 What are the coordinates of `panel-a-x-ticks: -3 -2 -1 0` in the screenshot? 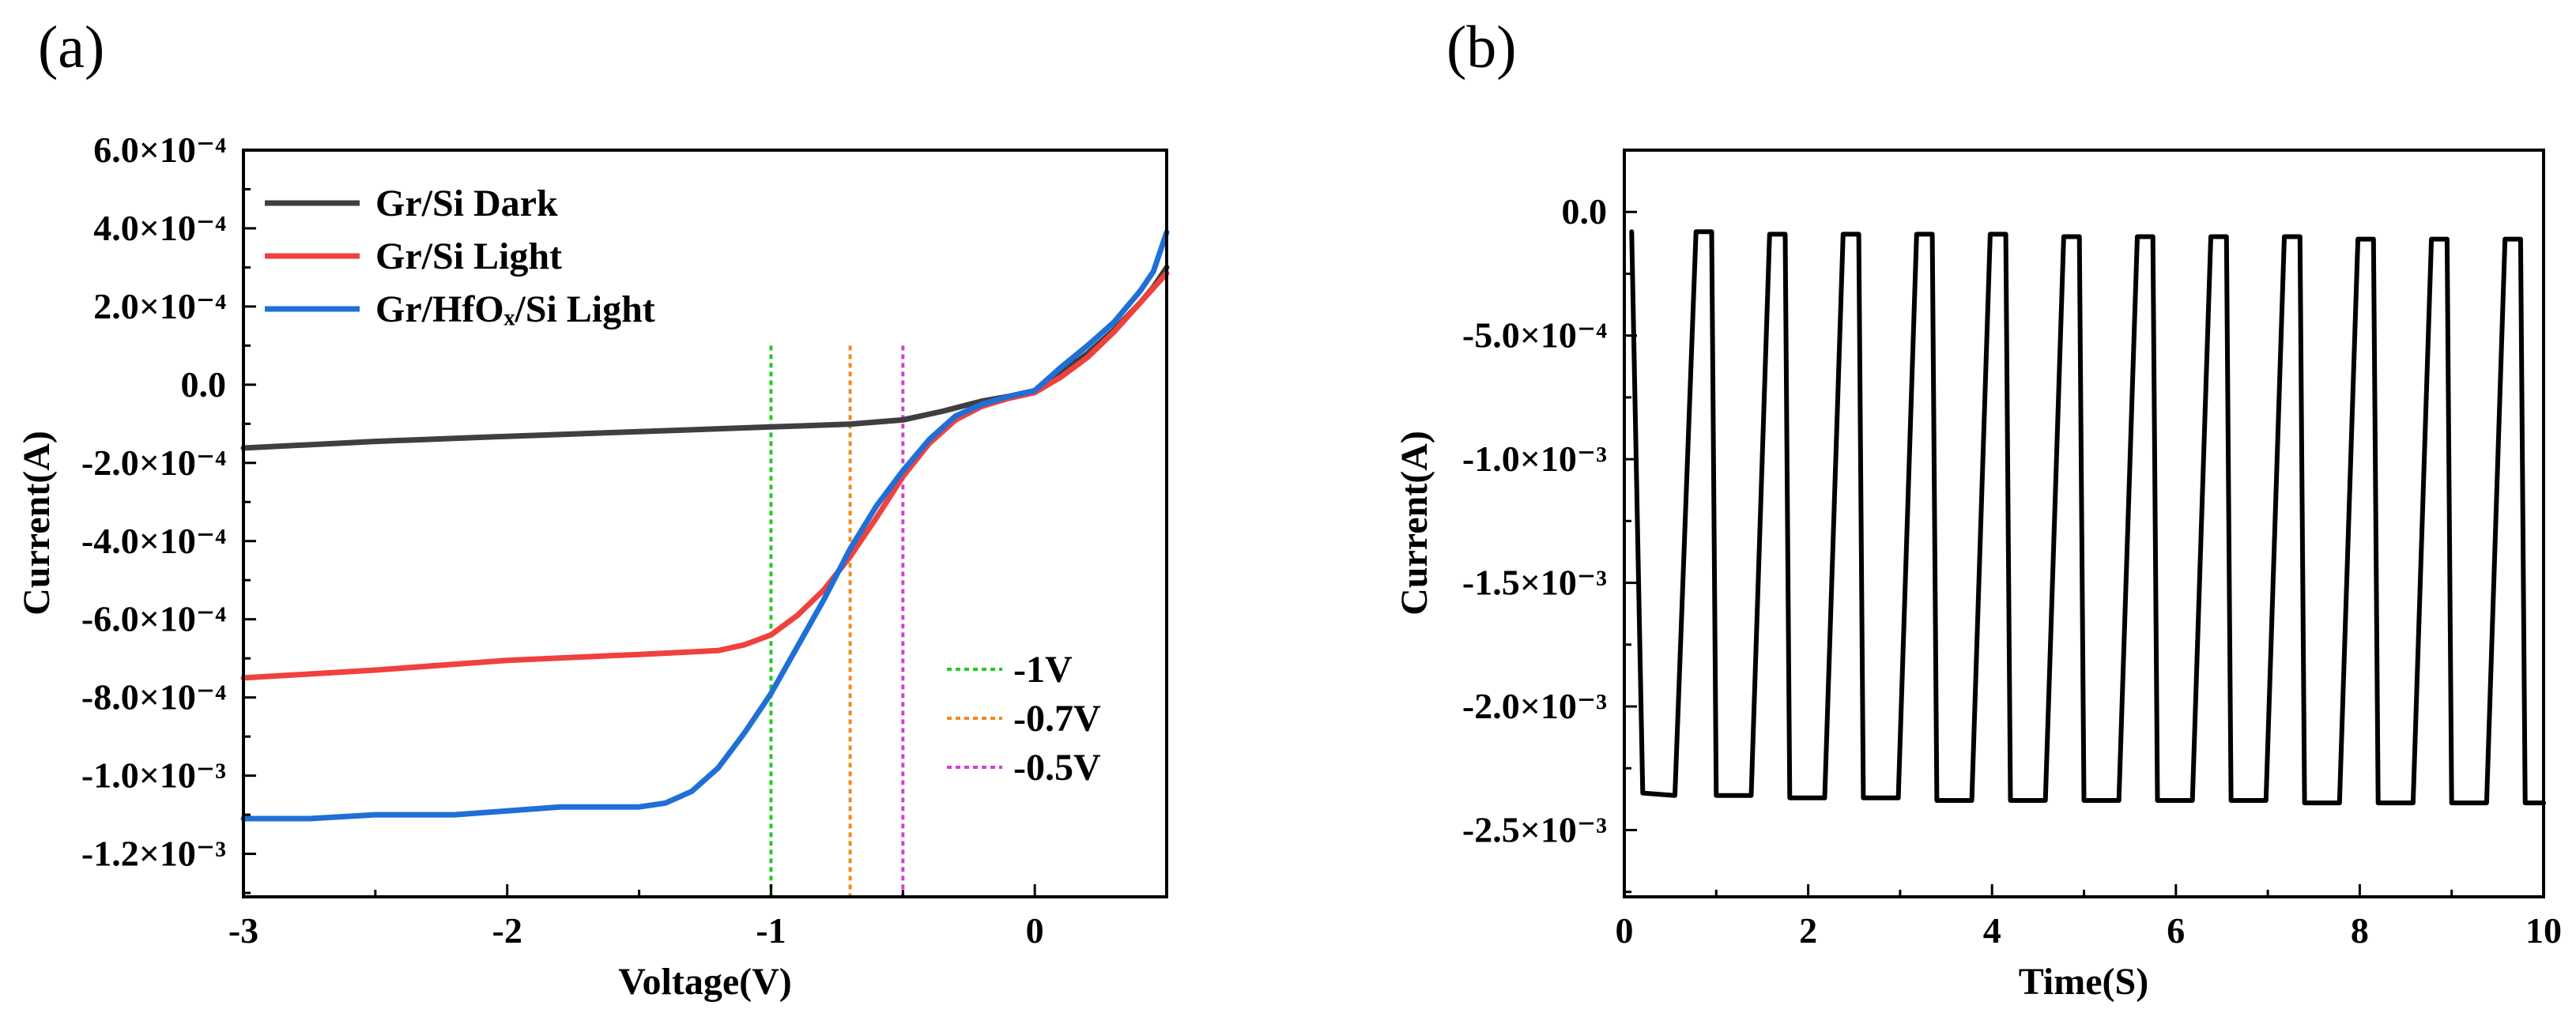 It's located at (698, 917).